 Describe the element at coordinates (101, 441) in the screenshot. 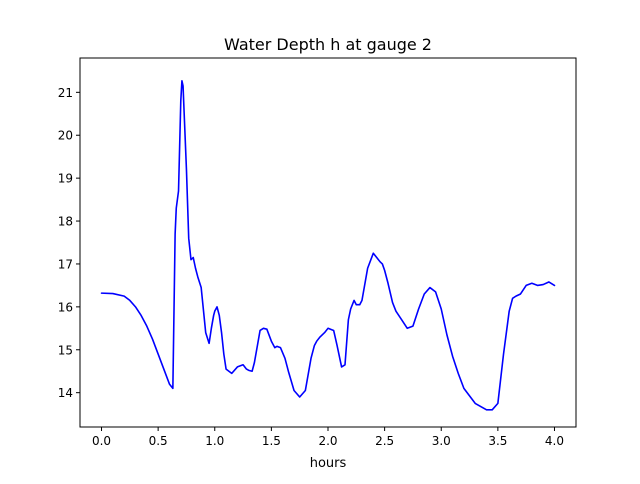

I see `x-tick-label: 0.0` at that location.